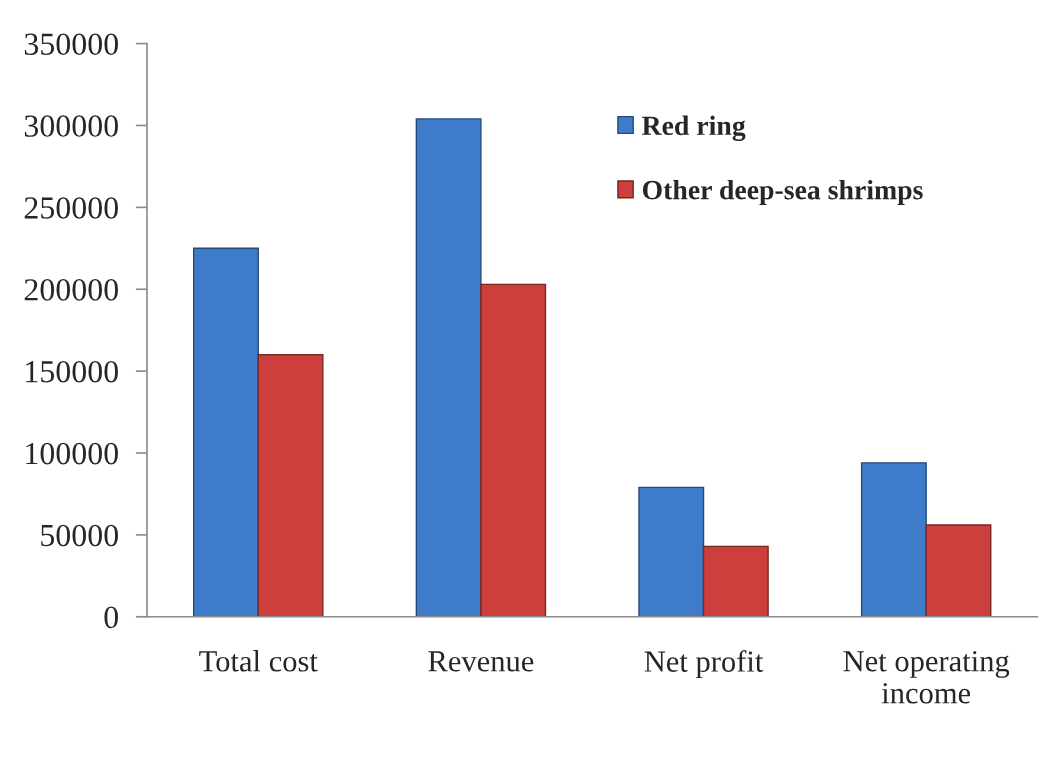  Describe the element at coordinates (71, 208) in the screenshot. I see `y-tick-label: 250000` at that location.